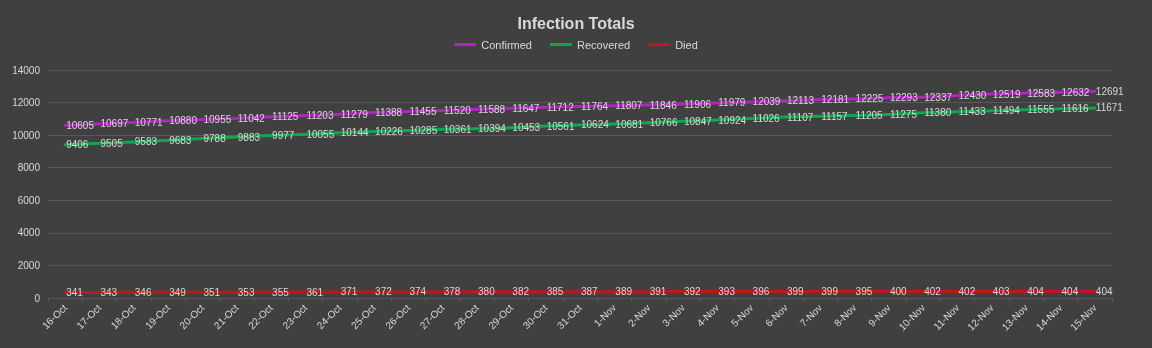 The width and height of the screenshot is (1152, 348). I want to click on data-label: 10681, so click(629, 124).